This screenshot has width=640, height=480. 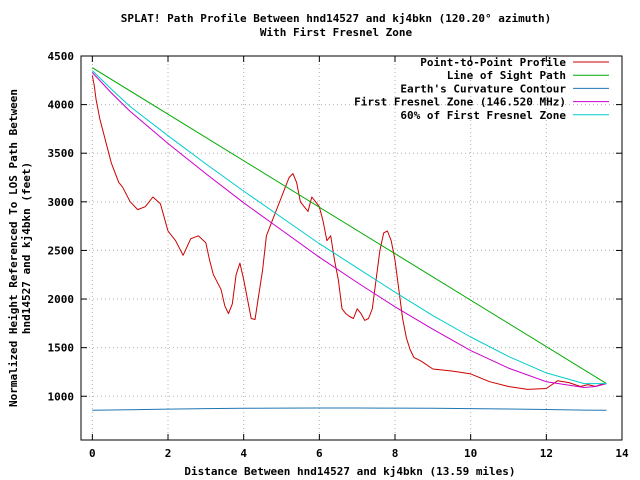 I want to click on y-tick-label: 4500, so click(x=61, y=56).